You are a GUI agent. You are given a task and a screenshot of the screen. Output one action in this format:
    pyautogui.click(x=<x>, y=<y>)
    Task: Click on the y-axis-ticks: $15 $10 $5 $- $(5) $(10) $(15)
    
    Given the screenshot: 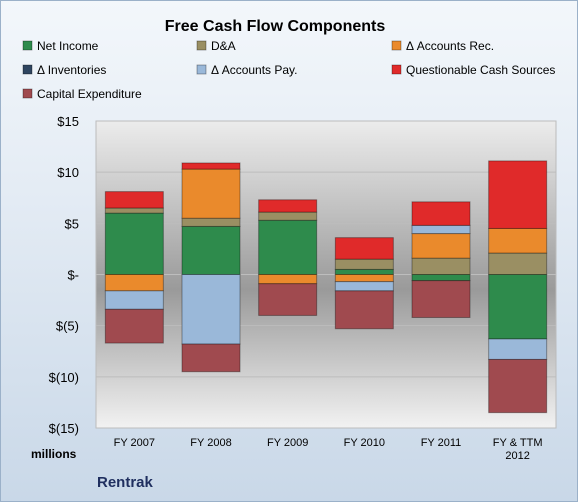 What is the action you would take?
    pyautogui.click(x=64, y=275)
    